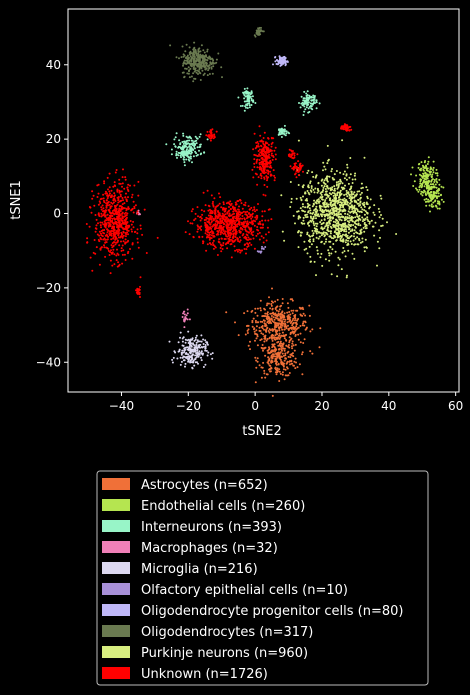  Describe the element at coordinates (116, 589) in the screenshot. I see `legend-swatch` at that location.